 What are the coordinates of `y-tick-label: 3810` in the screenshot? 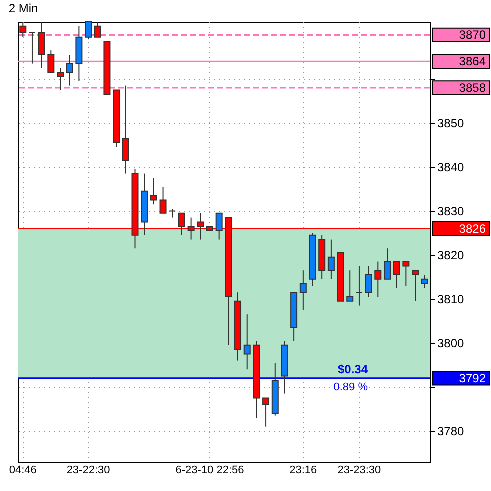 It's located at (451, 299).